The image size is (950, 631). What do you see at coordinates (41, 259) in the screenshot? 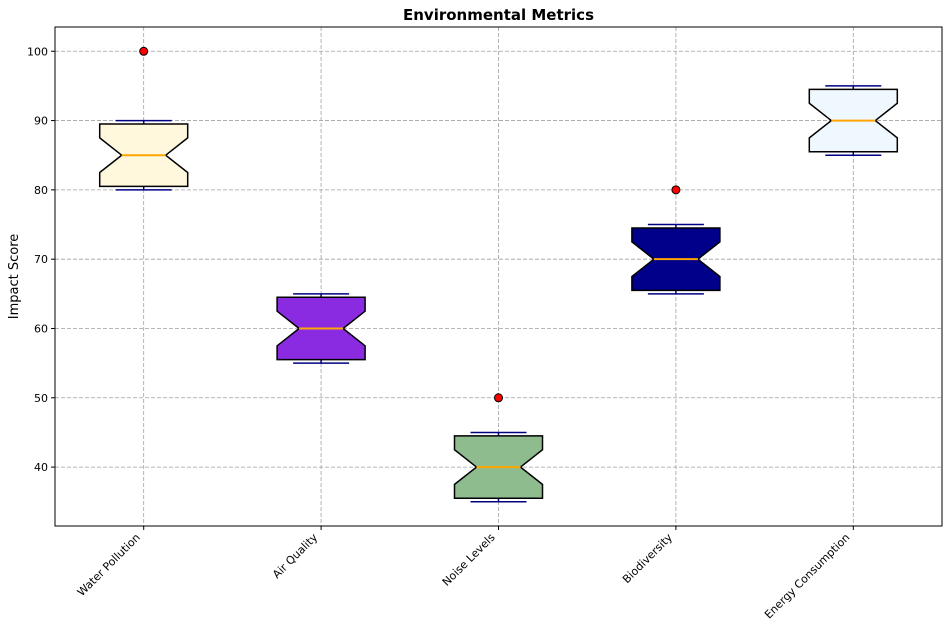
I see `y-tick-label: 70` at bounding box center [41, 259].